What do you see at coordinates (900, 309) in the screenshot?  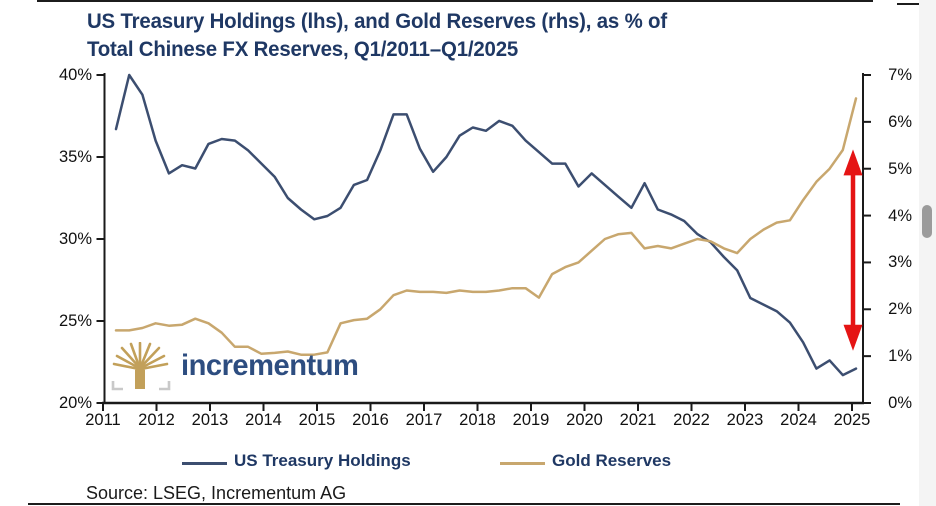 I see `right-axis-label: 2%` at bounding box center [900, 309].